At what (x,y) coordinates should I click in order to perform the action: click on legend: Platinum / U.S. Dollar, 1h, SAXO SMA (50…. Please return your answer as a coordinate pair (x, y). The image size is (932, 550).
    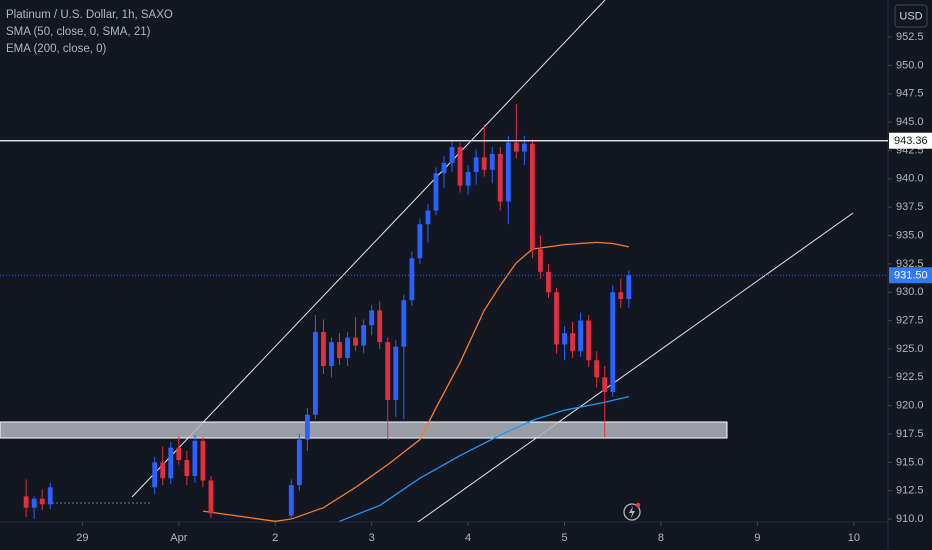
    Looking at the image, I should click on (89, 32).